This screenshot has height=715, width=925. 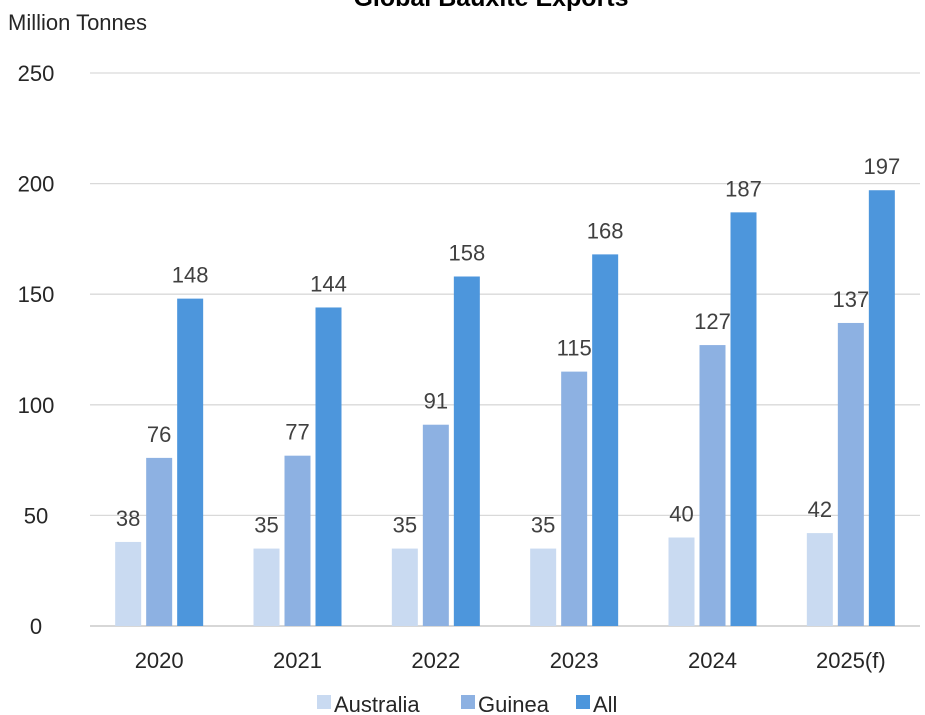 What do you see at coordinates (36, 405) in the screenshot?
I see `y-tick-label: 100` at bounding box center [36, 405].